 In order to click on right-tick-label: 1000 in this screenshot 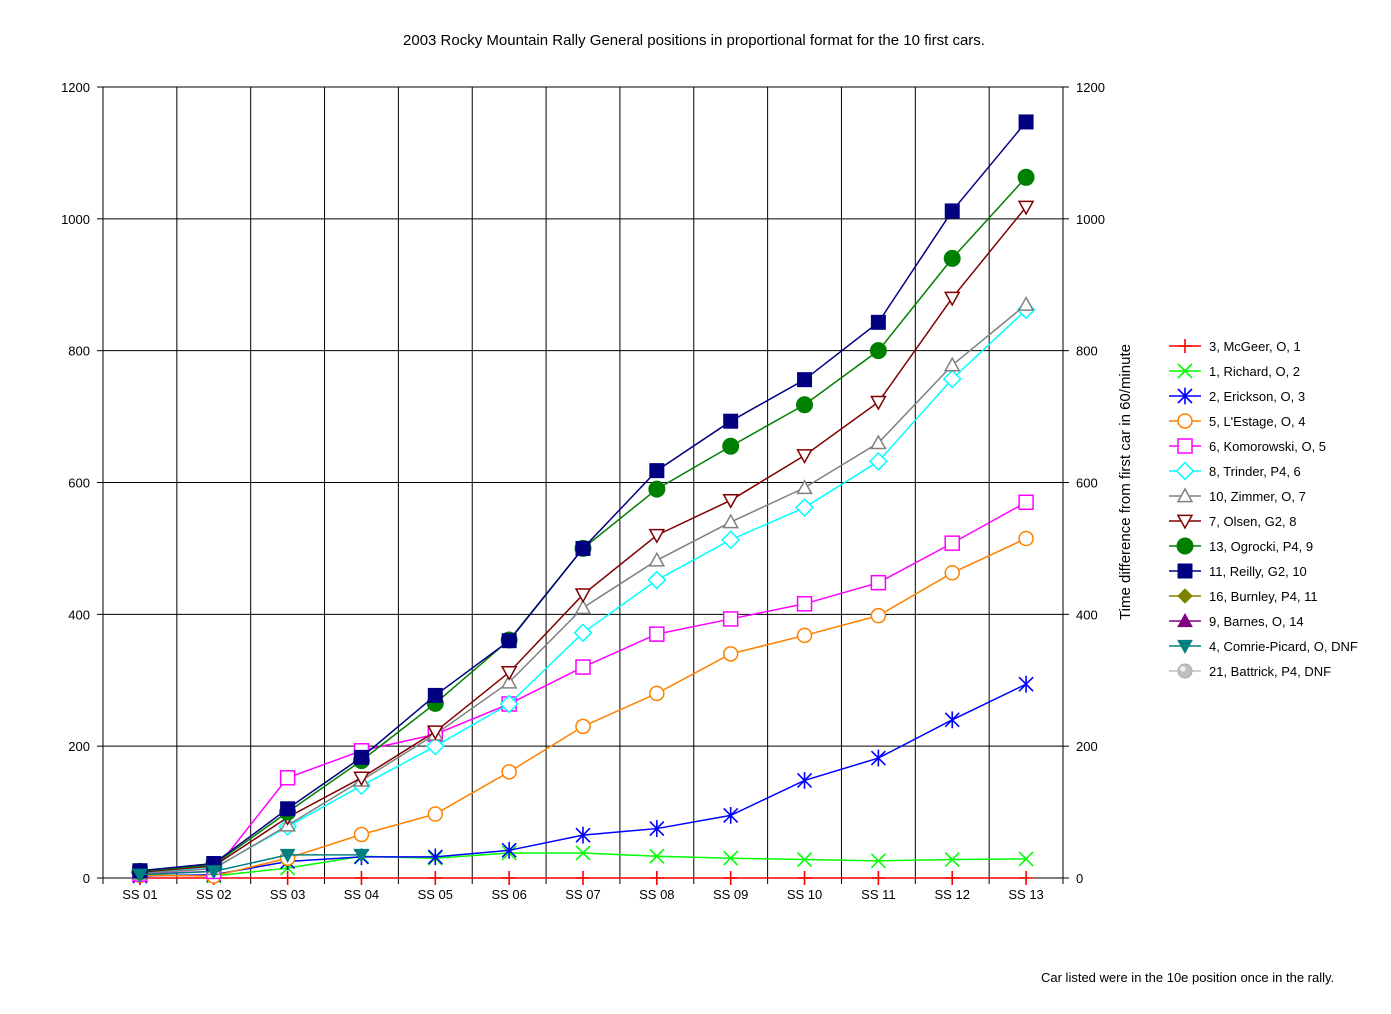, I will do `click(1090, 219)`.